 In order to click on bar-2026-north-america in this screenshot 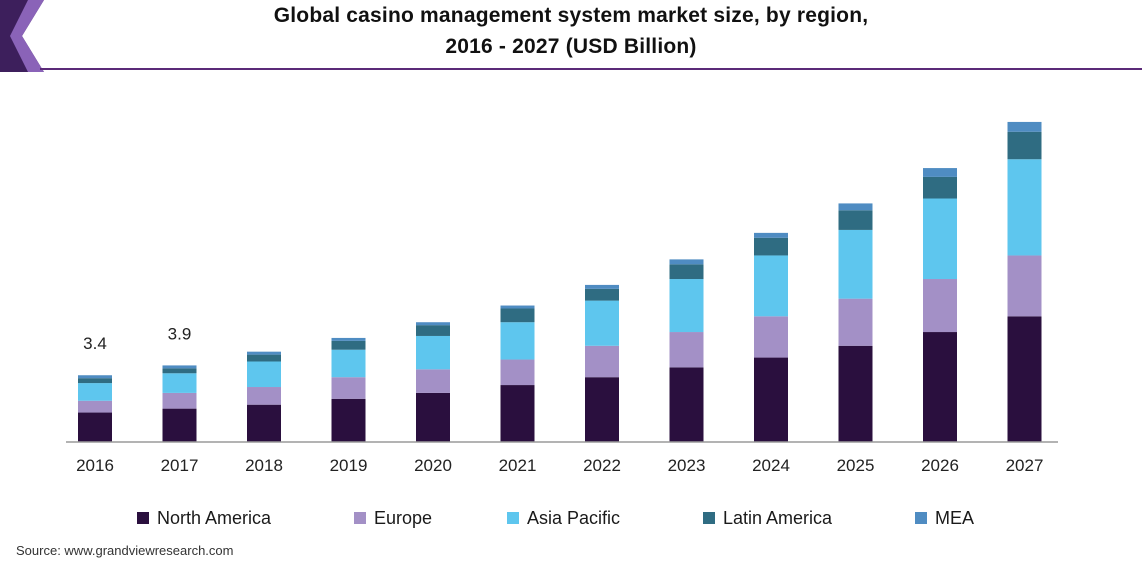, I will do `click(940, 387)`.